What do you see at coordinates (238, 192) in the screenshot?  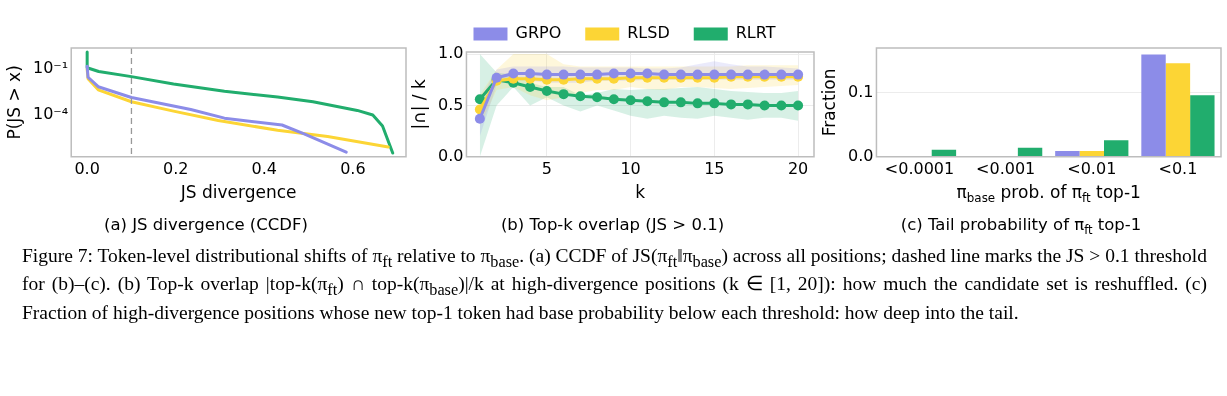 I see `x-axis-title: JS divergence` at bounding box center [238, 192].